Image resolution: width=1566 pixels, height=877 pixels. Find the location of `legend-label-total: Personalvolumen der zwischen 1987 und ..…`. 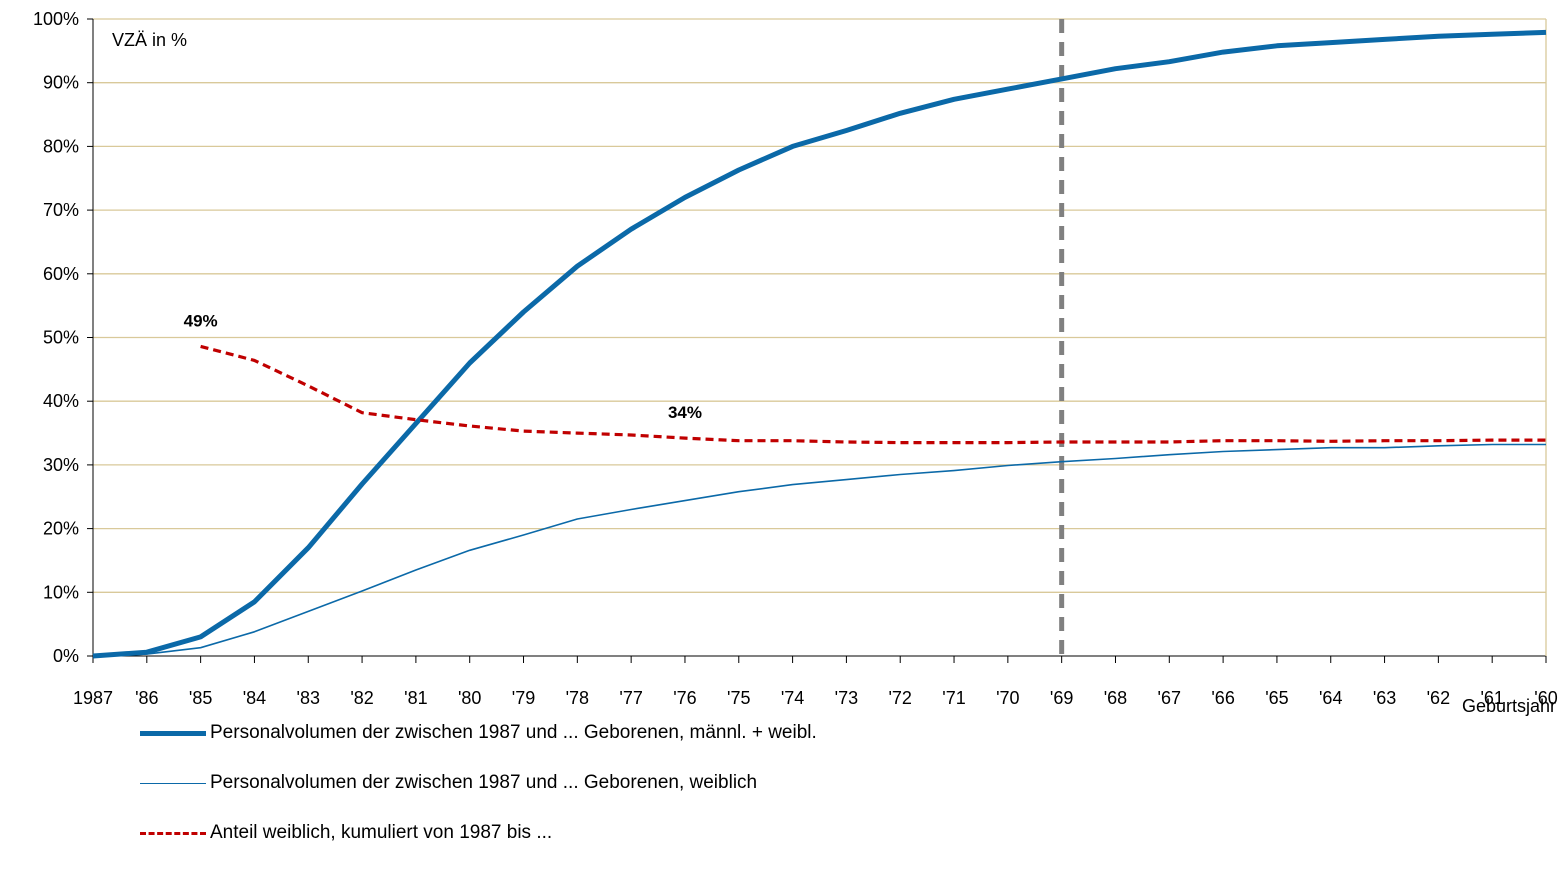

legend-label-total: Personalvolumen der zwischen 1987 und ..… is located at coordinates (513, 732).